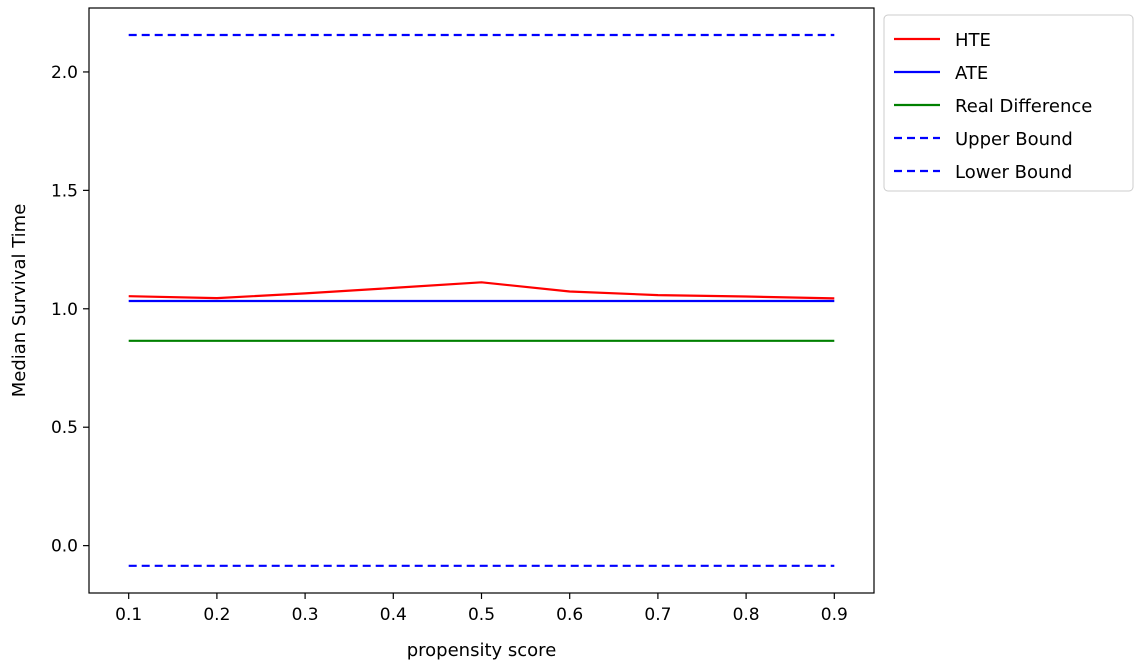  I want to click on legend-frame, so click(1008, 103).